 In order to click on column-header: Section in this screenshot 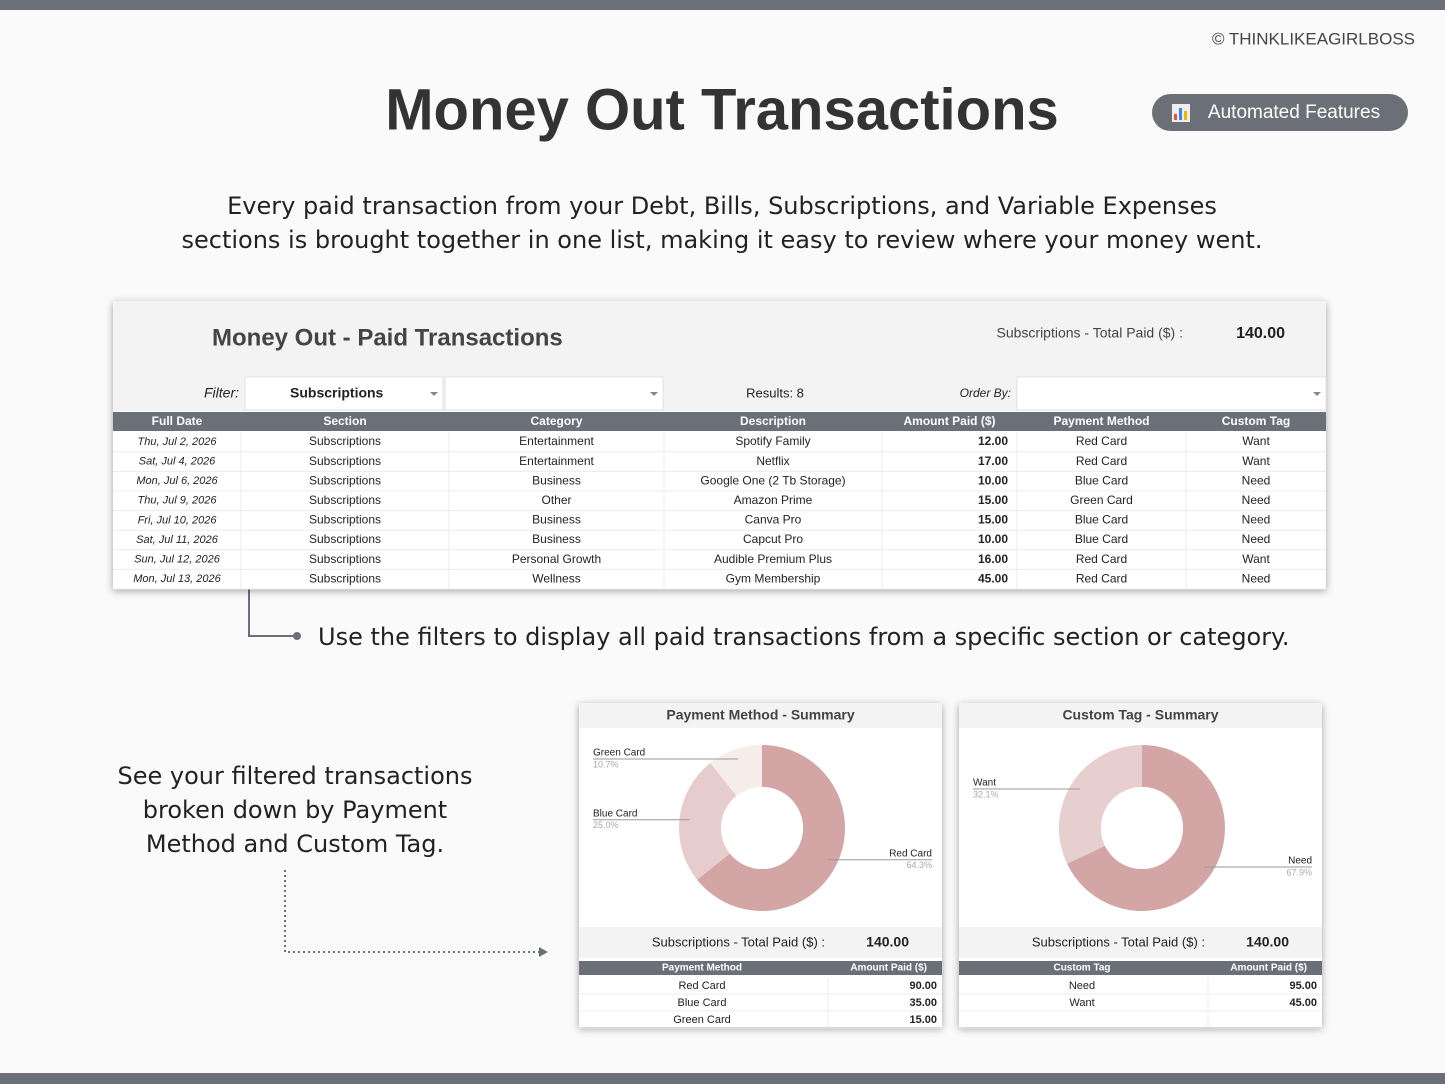, I will do `click(344, 421)`.